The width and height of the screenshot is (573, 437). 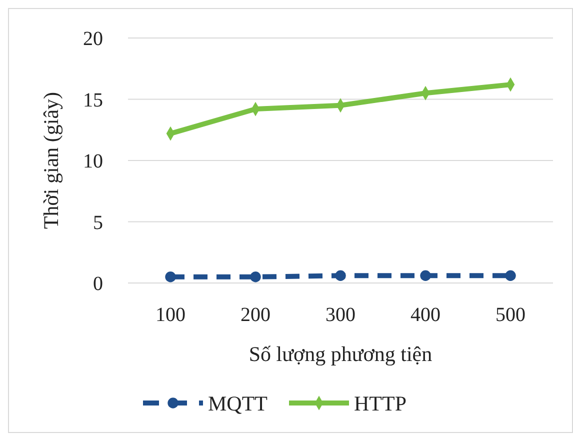 I want to click on y-tick-label: 5, so click(x=98, y=223).